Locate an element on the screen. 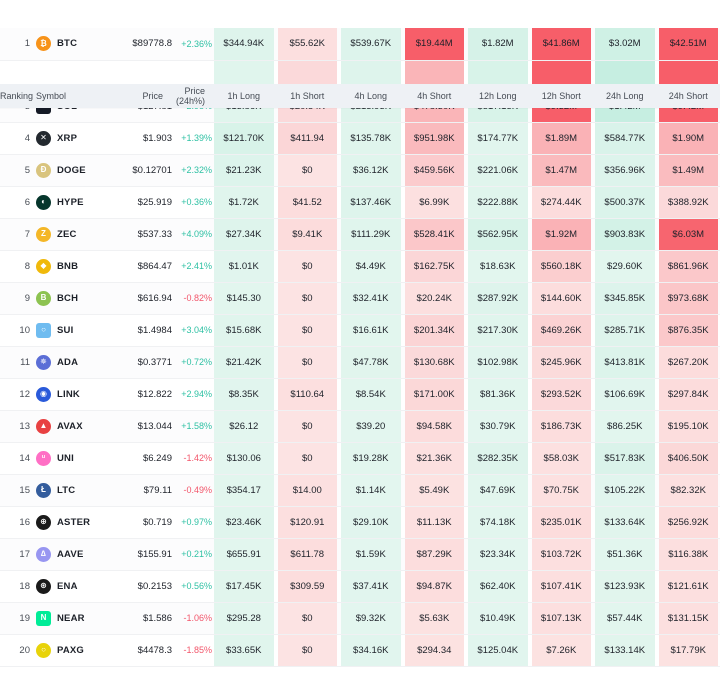 This screenshot has height=677, width=720. cell-price: $0.12701 is located at coordinates (152, 170).